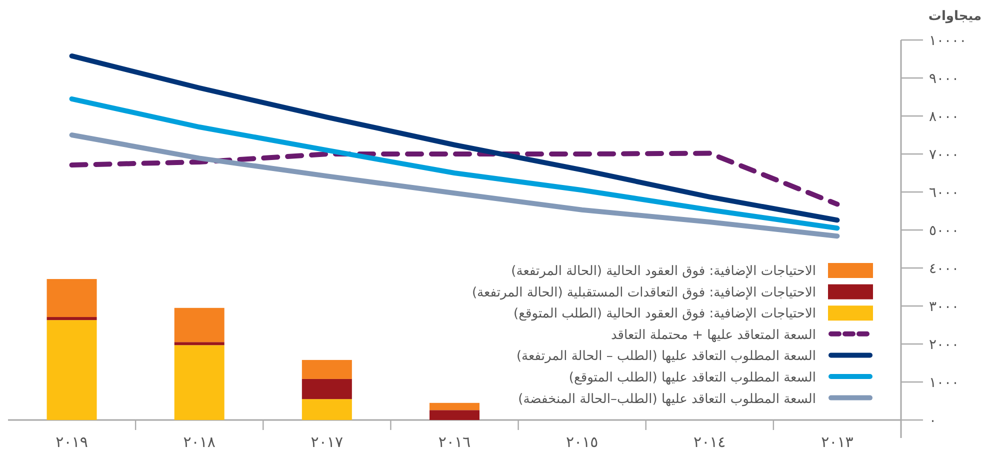  I want to click on x-tick-label: ٢٠١٥, so click(582, 442).